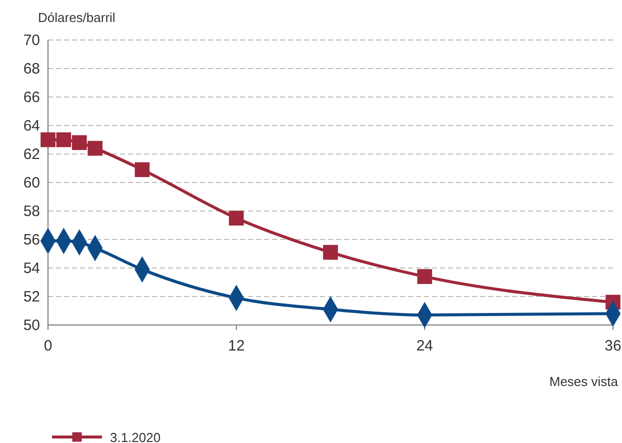 Image resolution: width=622 pixels, height=443 pixels. I want to click on y-tick-label: 54, so click(31, 268).